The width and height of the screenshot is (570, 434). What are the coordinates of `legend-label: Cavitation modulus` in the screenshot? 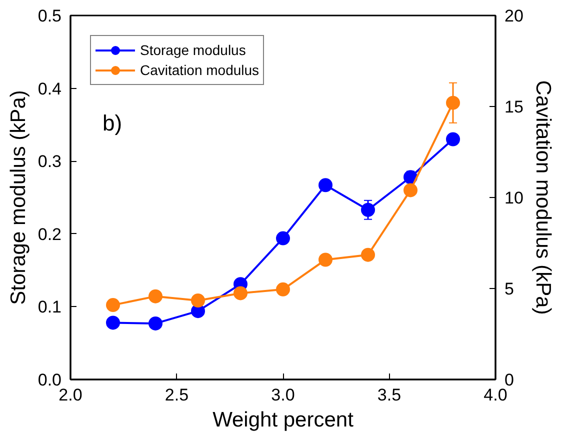 It's located at (200, 70).